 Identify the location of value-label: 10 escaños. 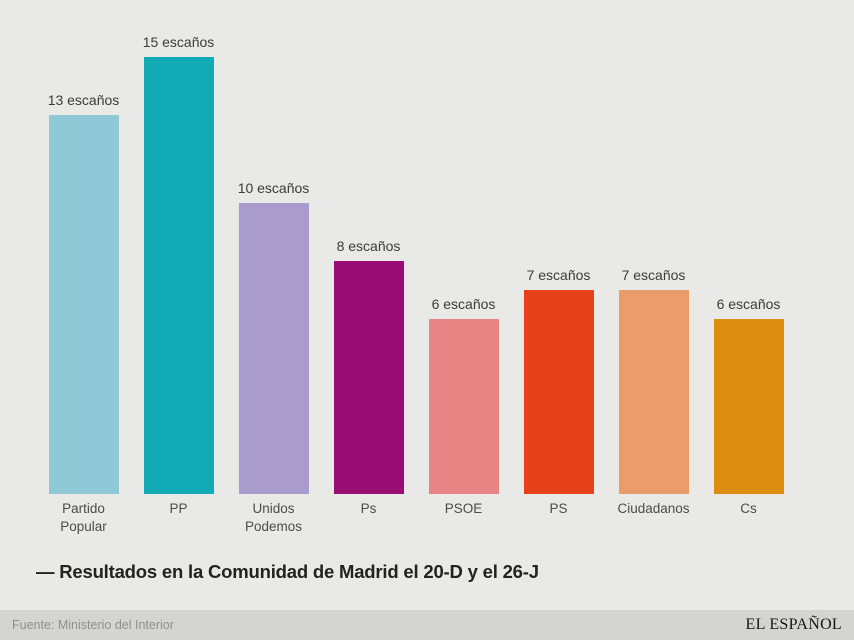
(273, 187).